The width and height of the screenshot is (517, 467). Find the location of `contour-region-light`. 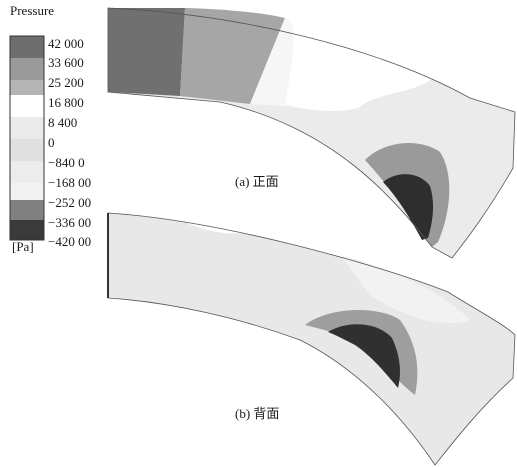

contour-region-light is located at coordinates (272, 62).